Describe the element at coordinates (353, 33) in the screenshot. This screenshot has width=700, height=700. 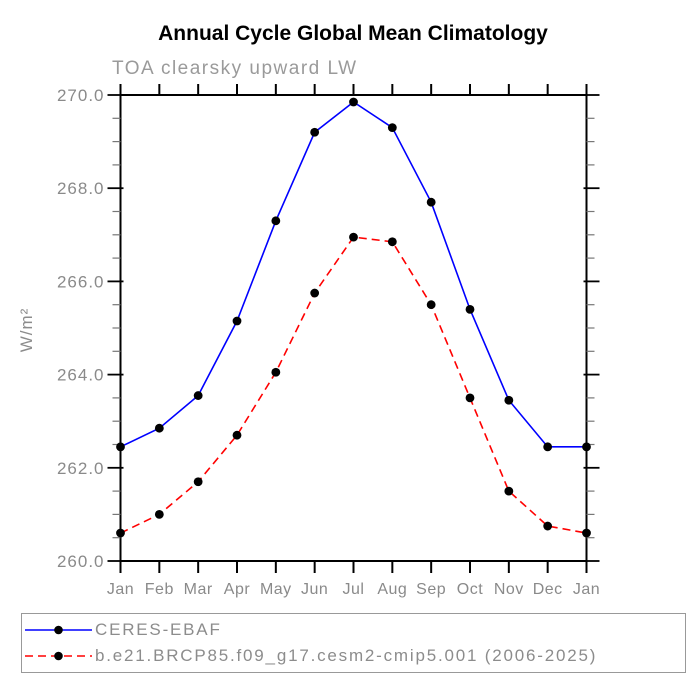
I see `chart-title: Annual Cycle Global Mean Climatology` at that location.